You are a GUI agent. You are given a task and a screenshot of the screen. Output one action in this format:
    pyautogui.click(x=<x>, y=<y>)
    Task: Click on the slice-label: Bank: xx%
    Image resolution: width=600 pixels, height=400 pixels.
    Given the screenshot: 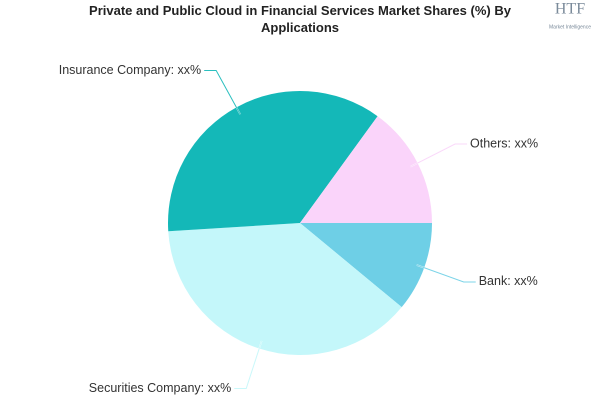 What is the action you would take?
    pyautogui.click(x=508, y=281)
    